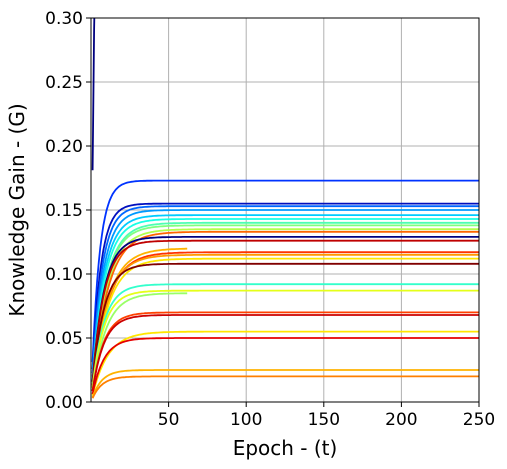  I want to click on y-tick-label: 0.20, so click(64, 147).